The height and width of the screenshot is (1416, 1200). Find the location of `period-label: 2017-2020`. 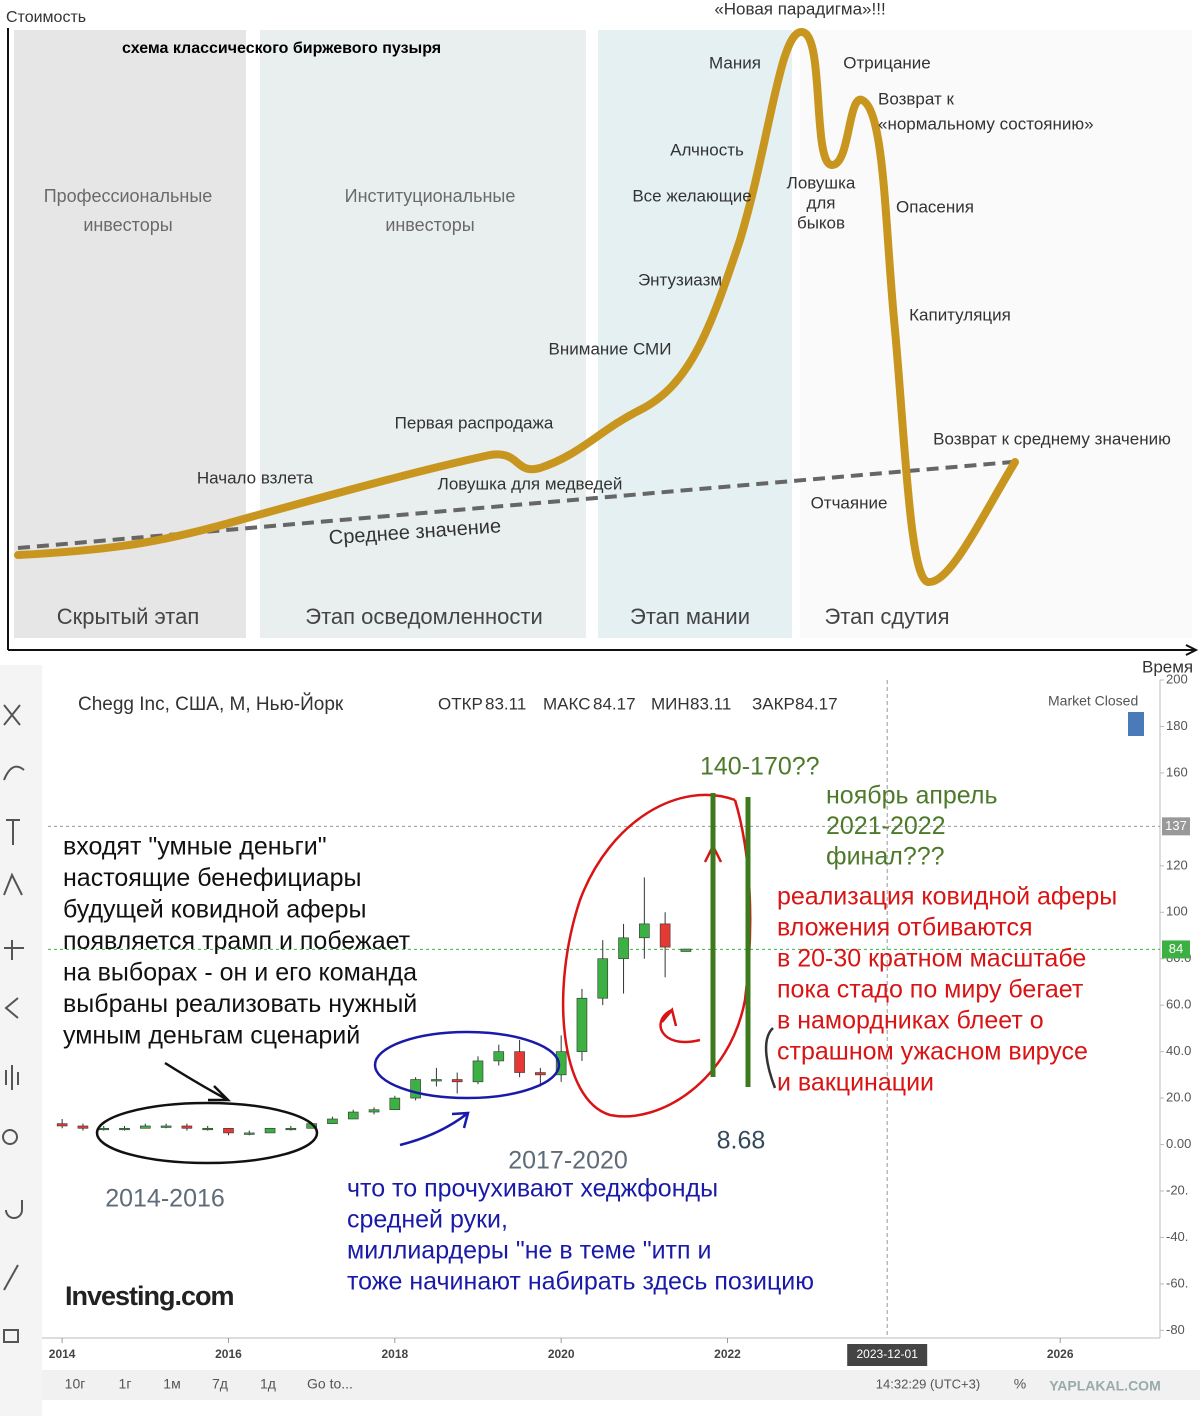

period-label: 2017-2020 is located at coordinates (568, 1161).